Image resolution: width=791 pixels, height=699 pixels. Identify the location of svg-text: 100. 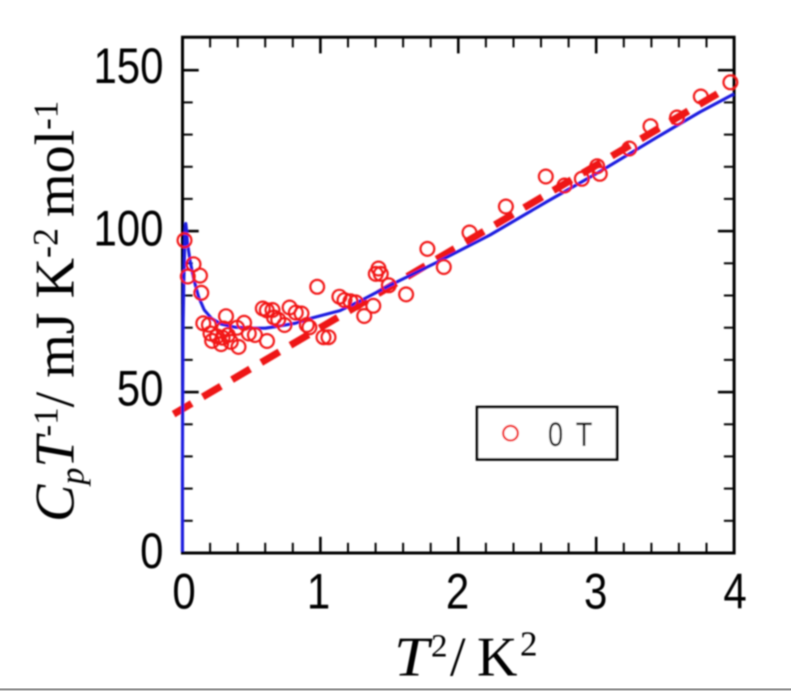
(128, 228).